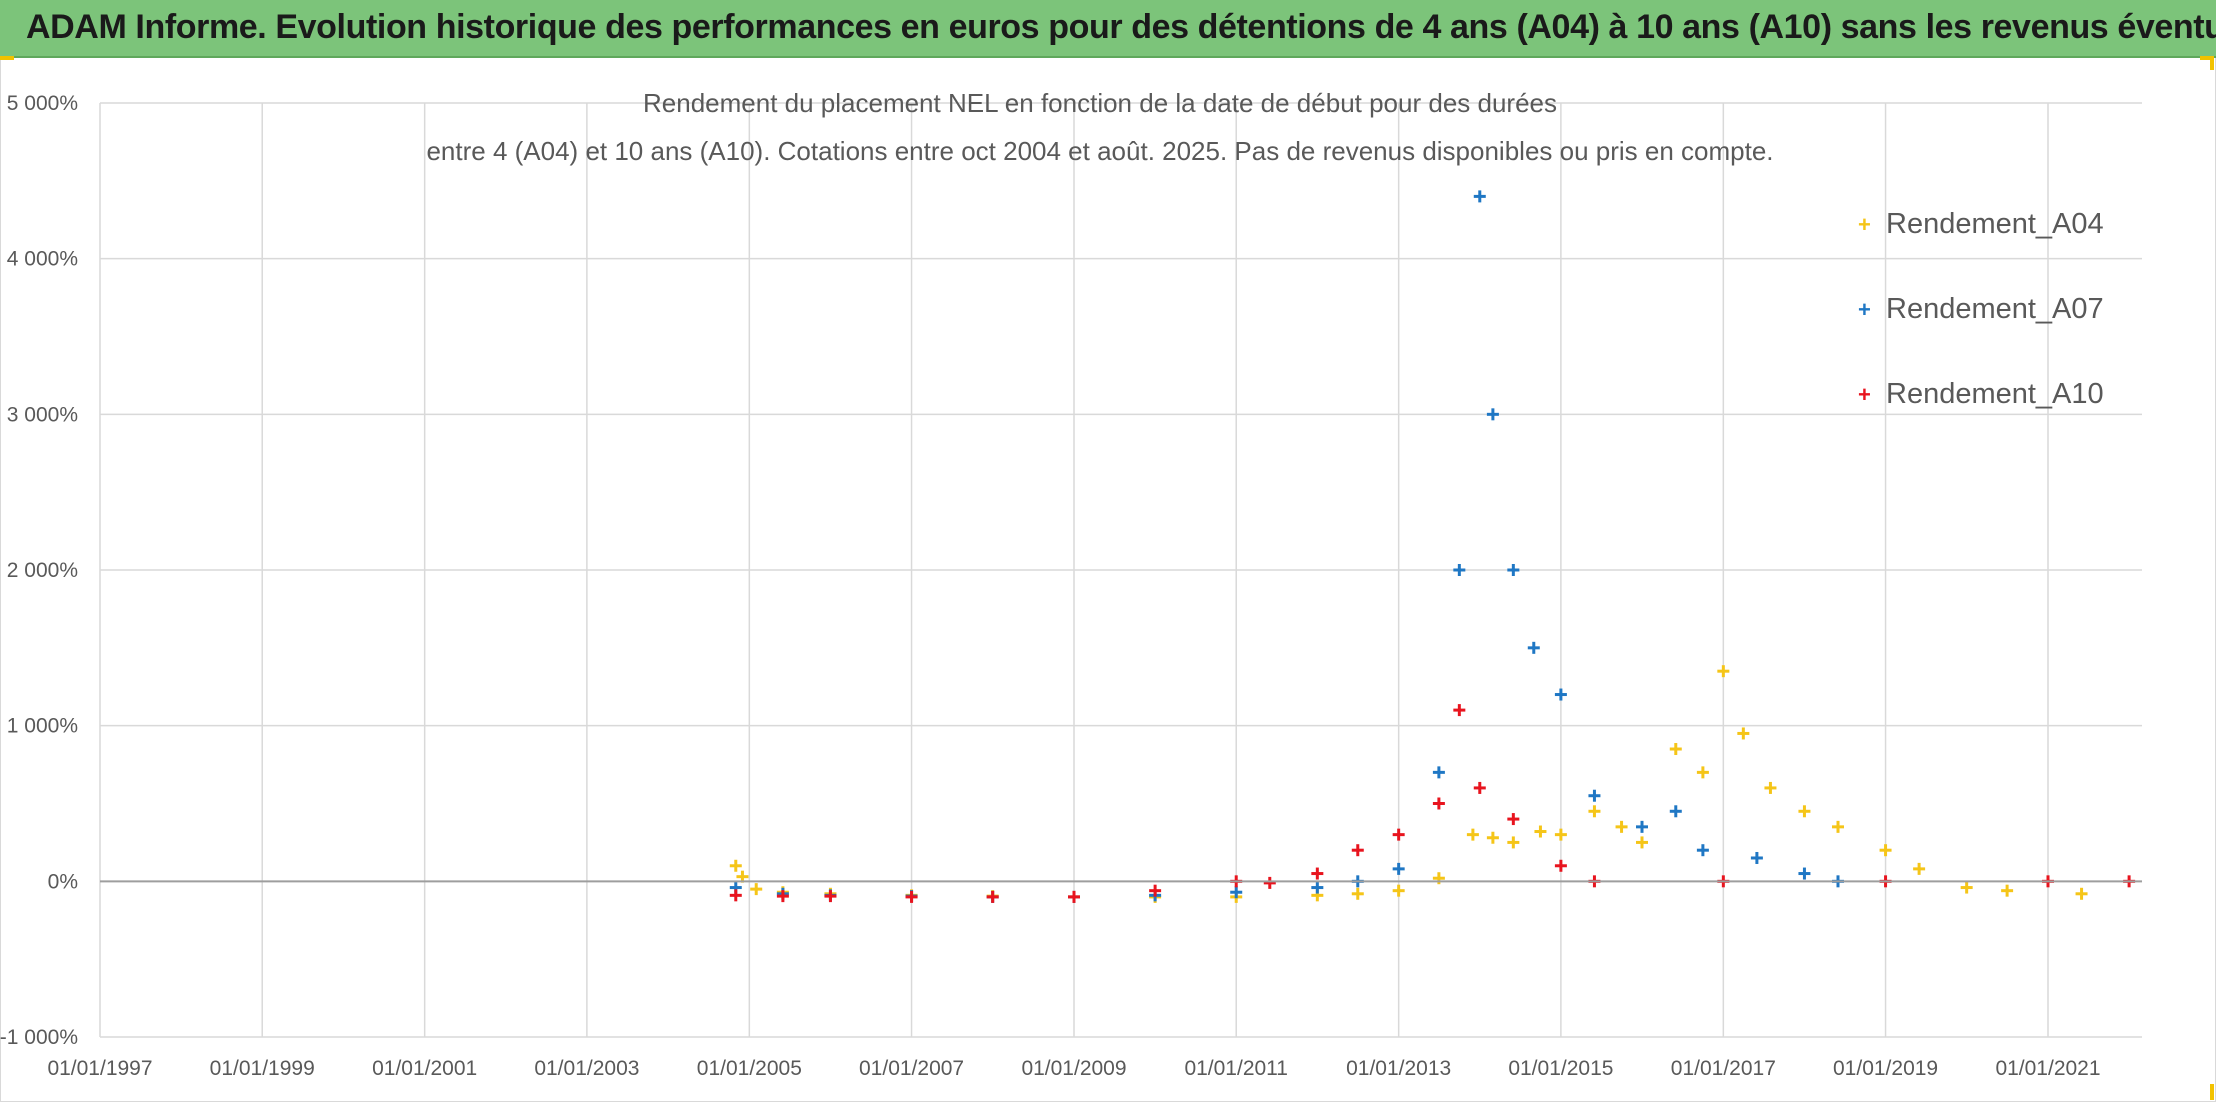  What do you see at coordinates (1723, 1068) in the screenshot?
I see `x-tick-label: 01/01/2017` at bounding box center [1723, 1068].